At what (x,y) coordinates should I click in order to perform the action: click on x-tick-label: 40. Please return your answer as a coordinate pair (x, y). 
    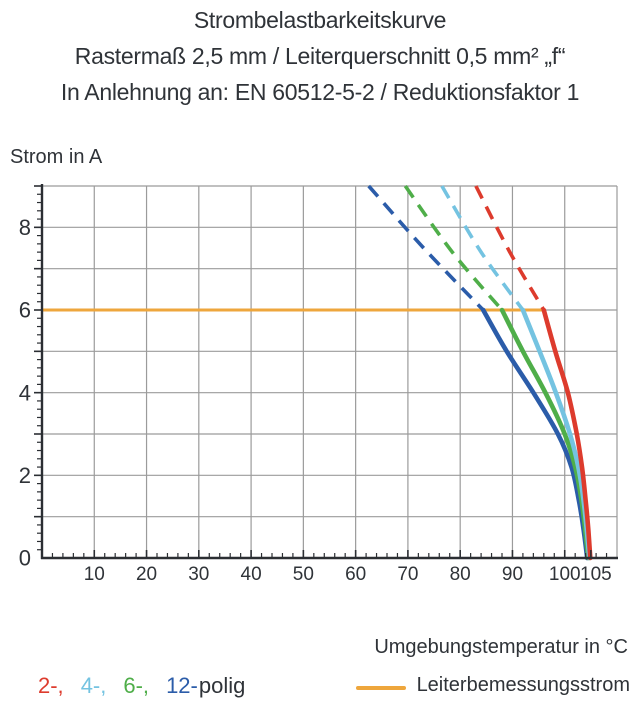
    Looking at the image, I should click on (251, 574).